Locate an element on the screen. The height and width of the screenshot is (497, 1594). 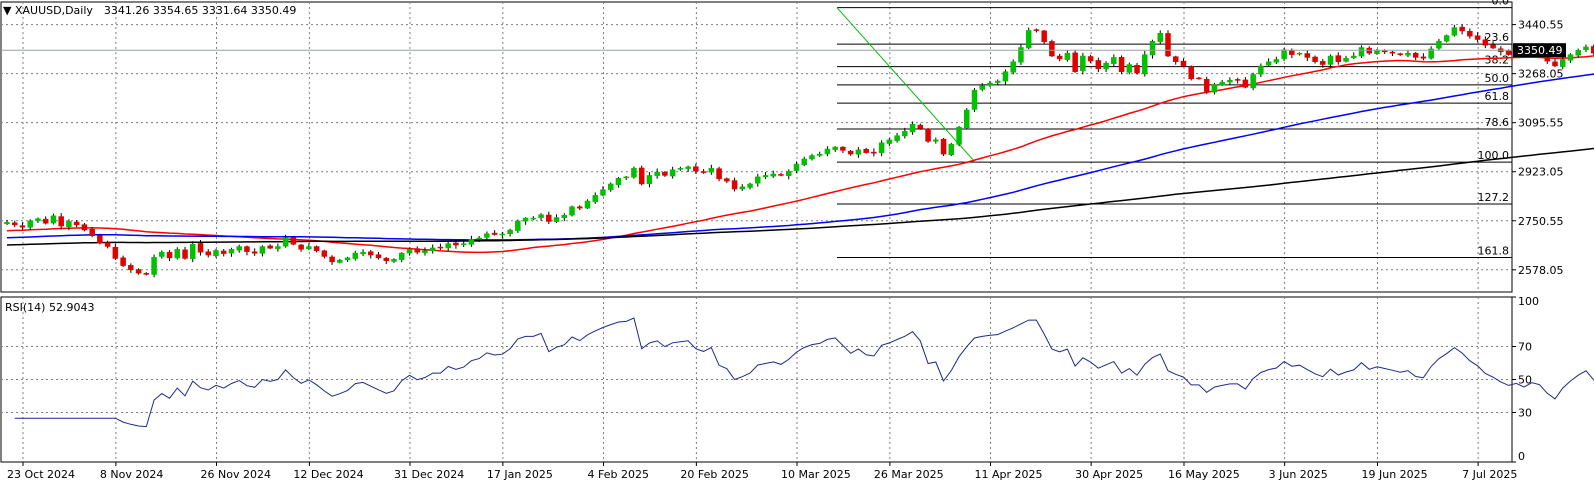
fib-level-label: 78.6 is located at coordinates (1497, 122).